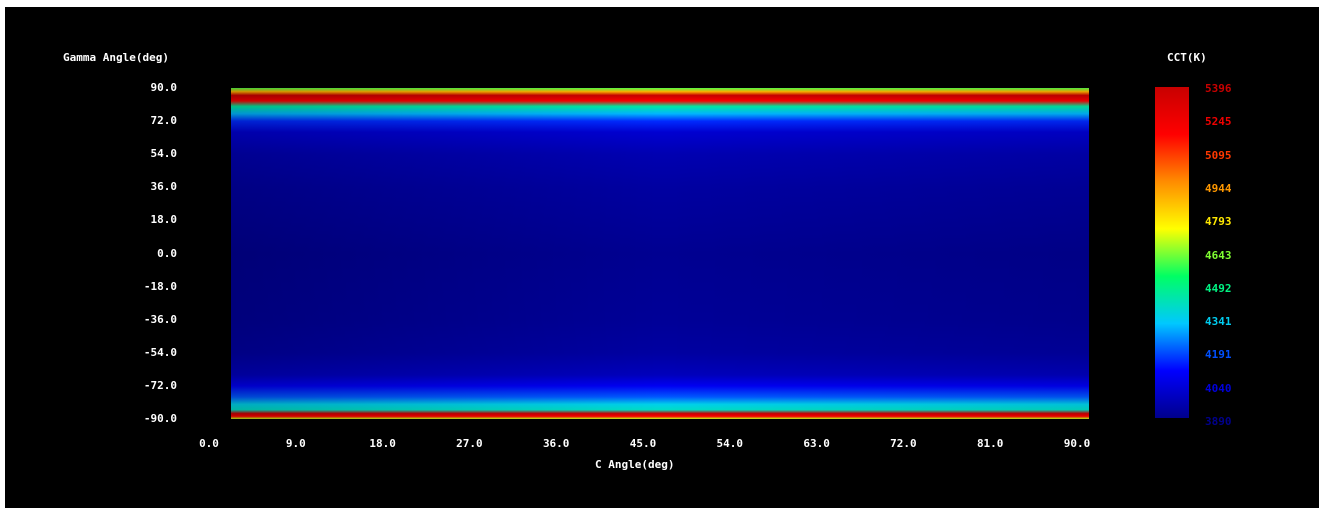 The width and height of the screenshot is (1324, 511). What do you see at coordinates (1218, 188) in the screenshot?
I see `colorbar-tick-label: 4944` at bounding box center [1218, 188].